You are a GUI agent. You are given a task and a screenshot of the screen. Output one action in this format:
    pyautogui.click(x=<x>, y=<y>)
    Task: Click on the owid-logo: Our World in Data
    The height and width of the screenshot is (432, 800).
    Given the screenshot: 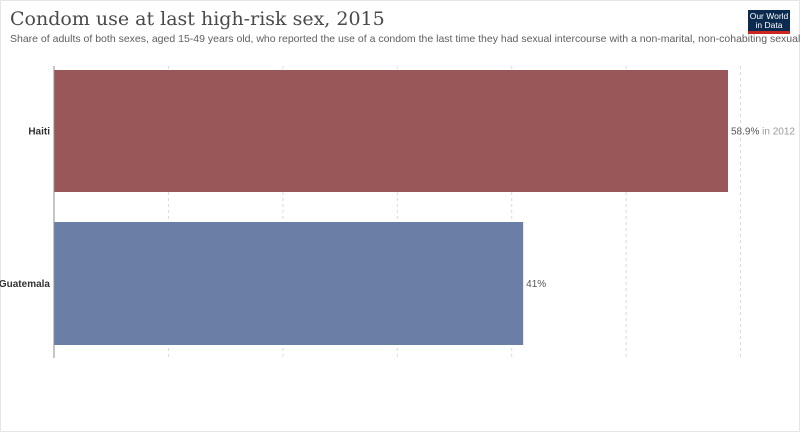 What is the action you would take?
    pyautogui.click(x=769, y=22)
    